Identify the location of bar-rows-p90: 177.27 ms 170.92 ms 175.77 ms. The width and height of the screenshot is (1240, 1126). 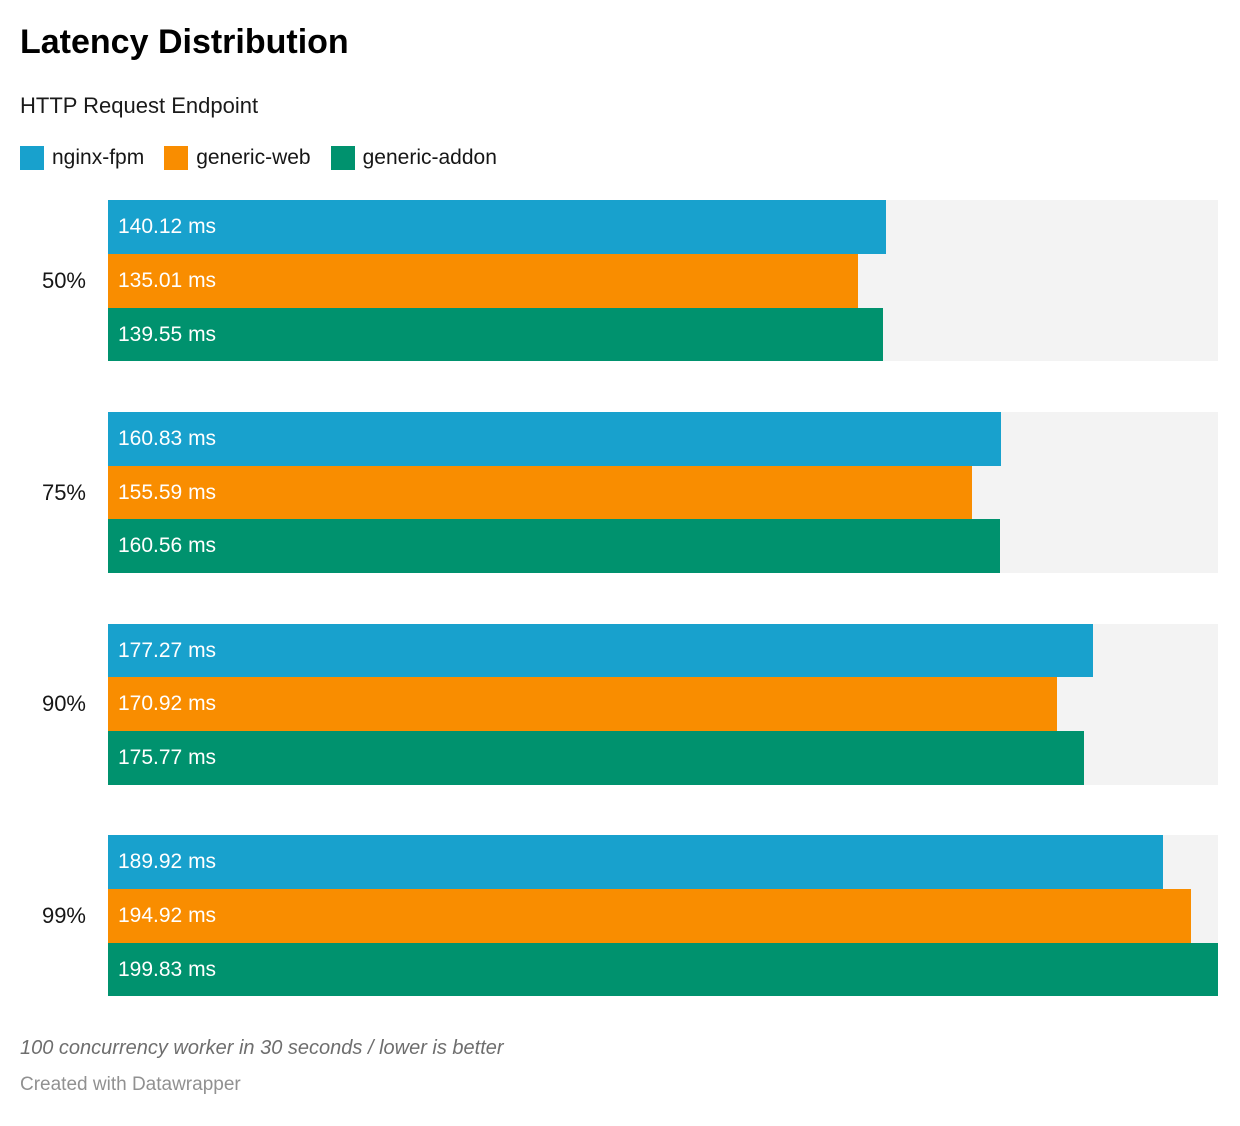
(663, 704).